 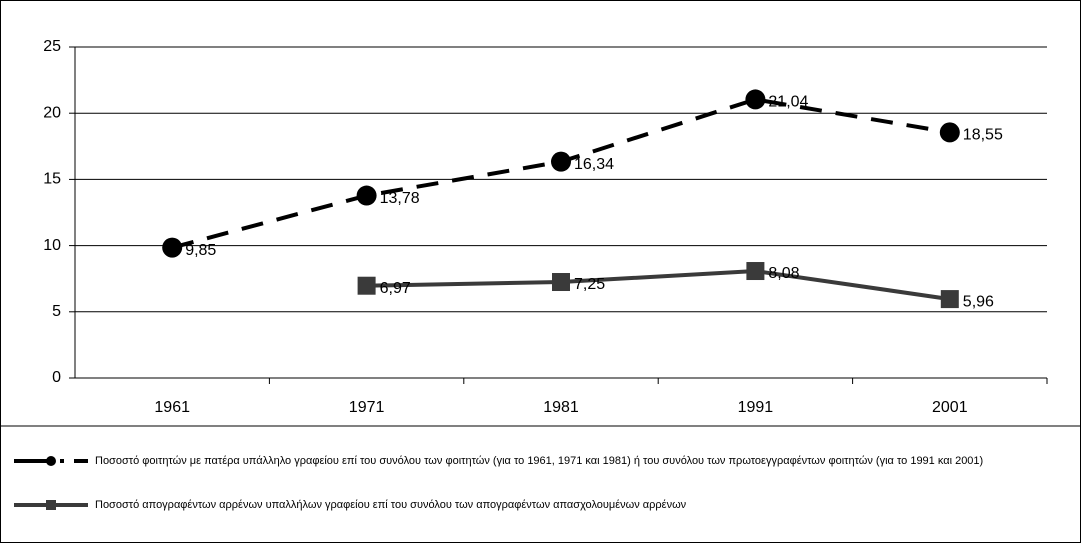 What do you see at coordinates (56, 311) in the screenshot?
I see `y-tick-label: 5` at bounding box center [56, 311].